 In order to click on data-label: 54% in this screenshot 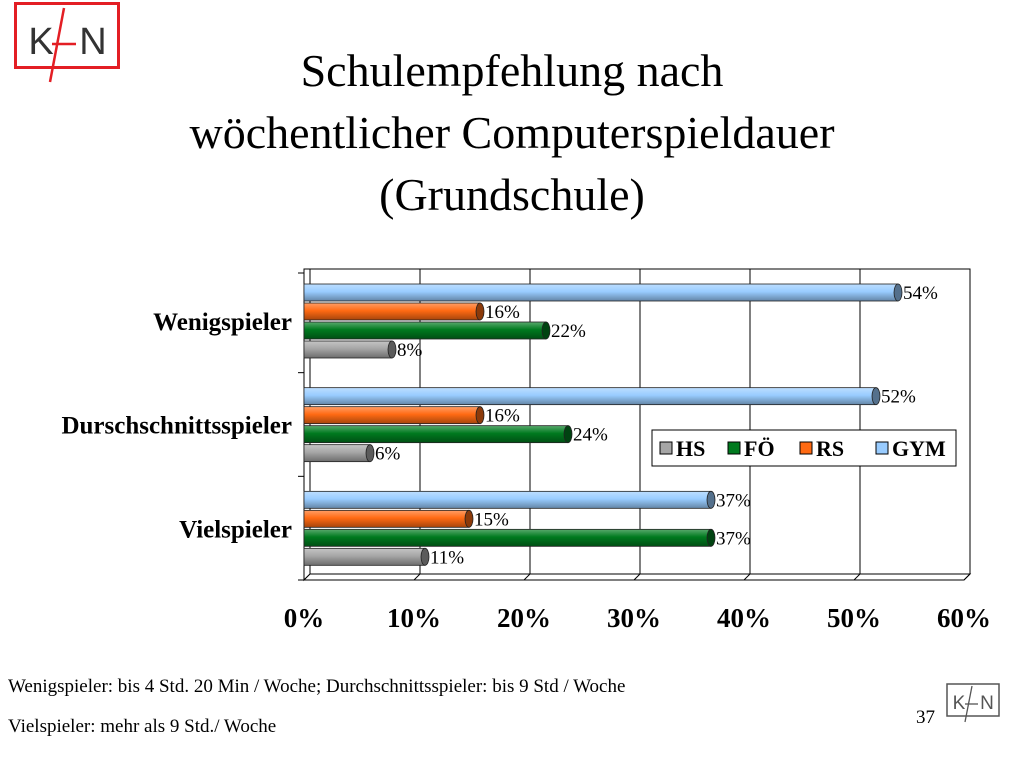, I will do `click(920, 293)`.